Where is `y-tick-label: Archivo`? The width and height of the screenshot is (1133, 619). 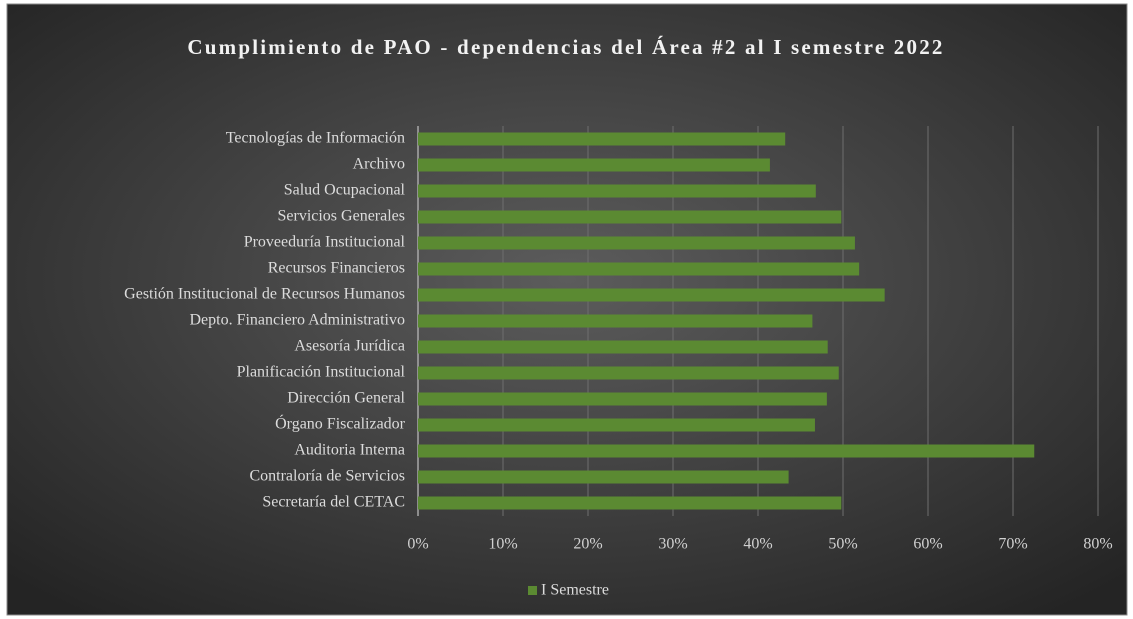
y-tick-label: Archivo is located at coordinates (379, 164).